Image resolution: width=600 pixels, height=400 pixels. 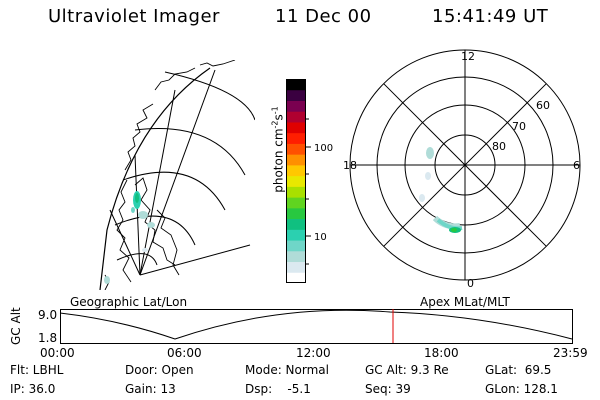 I want to click on status-dsp: Dsp: -5.1, so click(x=278, y=389).